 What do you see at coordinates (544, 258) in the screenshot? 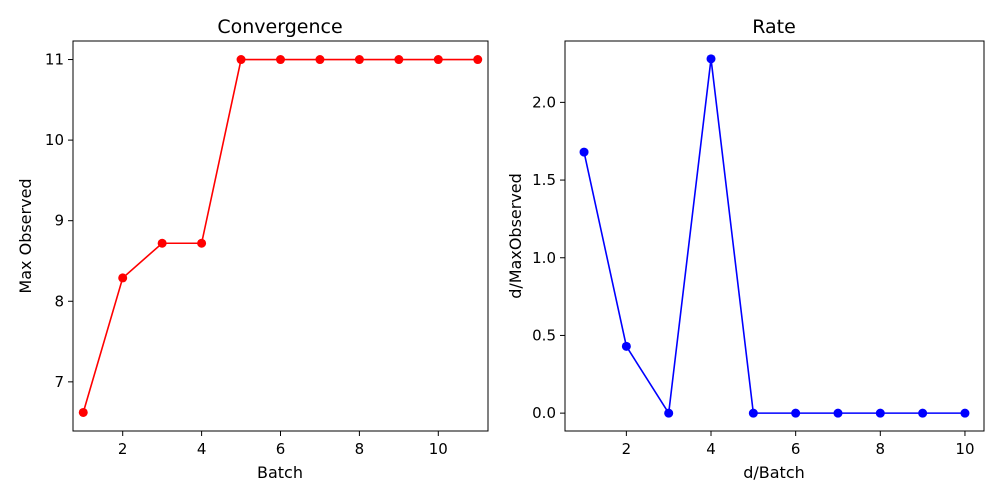
I see `rate-y-tick-label: 1.0` at bounding box center [544, 258].